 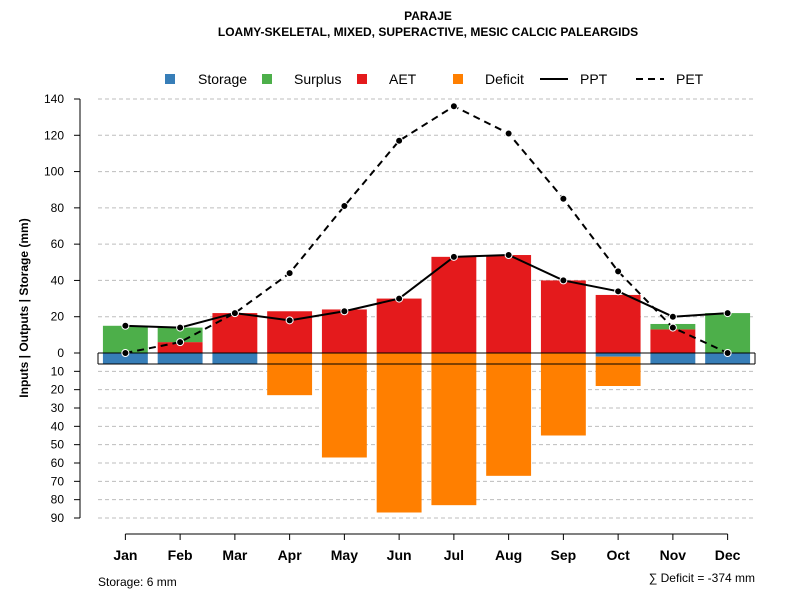 What do you see at coordinates (594, 79) in the screenshot?
I see `legend-label-ppt: PPT` at bounding box center [594, 79].